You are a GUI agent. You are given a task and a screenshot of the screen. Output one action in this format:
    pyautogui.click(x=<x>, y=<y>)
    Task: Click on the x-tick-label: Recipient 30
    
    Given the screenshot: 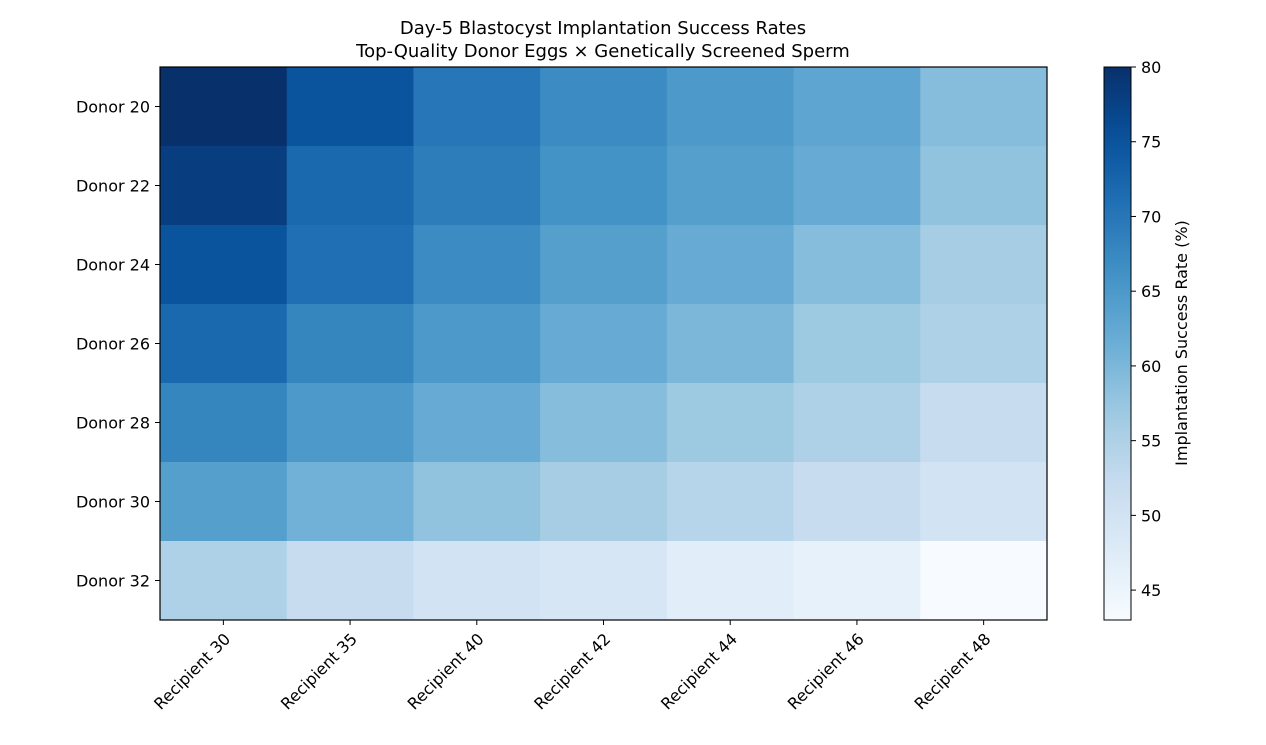 What is the action you would take?
    pyautogui.click(x=192, y=671)
    